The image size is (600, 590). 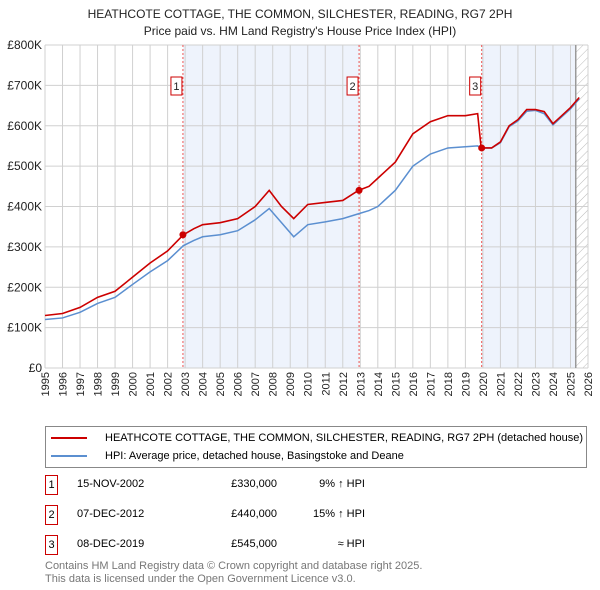 What do you see at coordinates (69, 438) in the screenshot?
I see `red-line-swatch` at bounding box center [69, 438].